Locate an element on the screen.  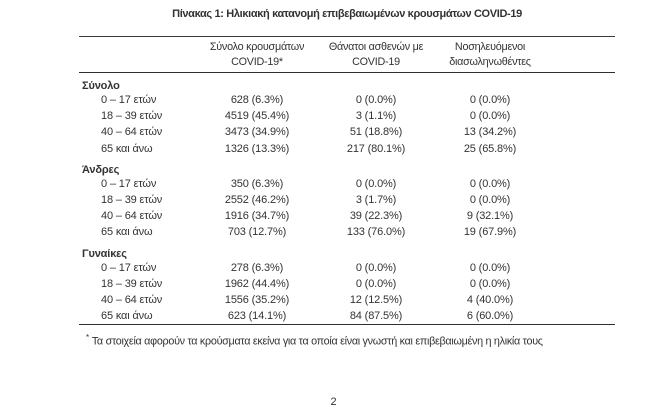
section-label-men: Άνδρες is located at coordinates (101, 169).